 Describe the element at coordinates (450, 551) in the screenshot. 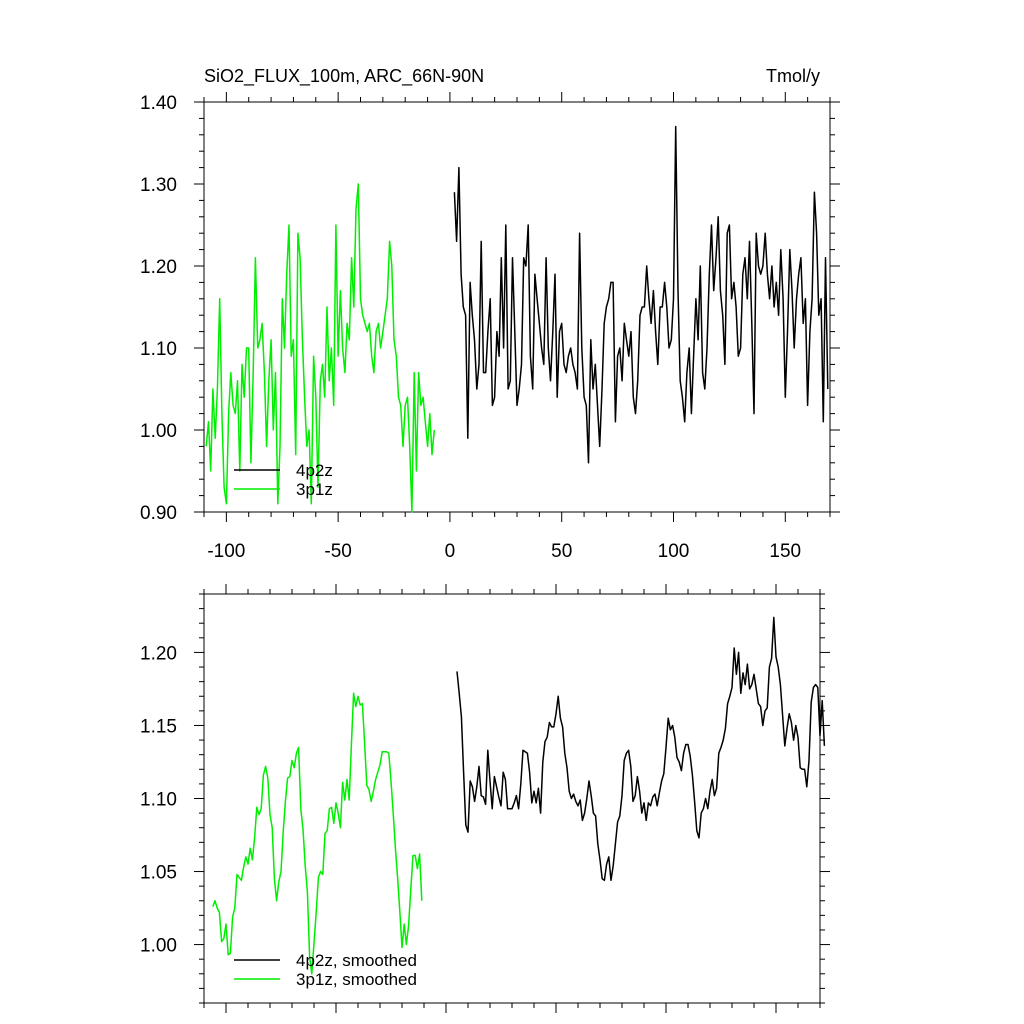

I see `top-x-tick-label: 0` at that location.